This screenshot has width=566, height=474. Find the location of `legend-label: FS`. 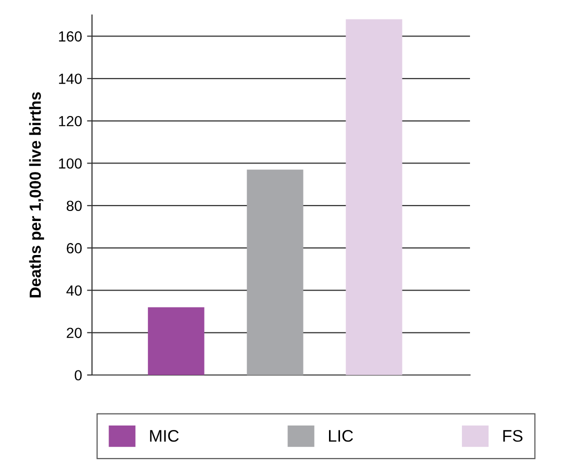

legend-label: FS is located at coordinates (512, 436).